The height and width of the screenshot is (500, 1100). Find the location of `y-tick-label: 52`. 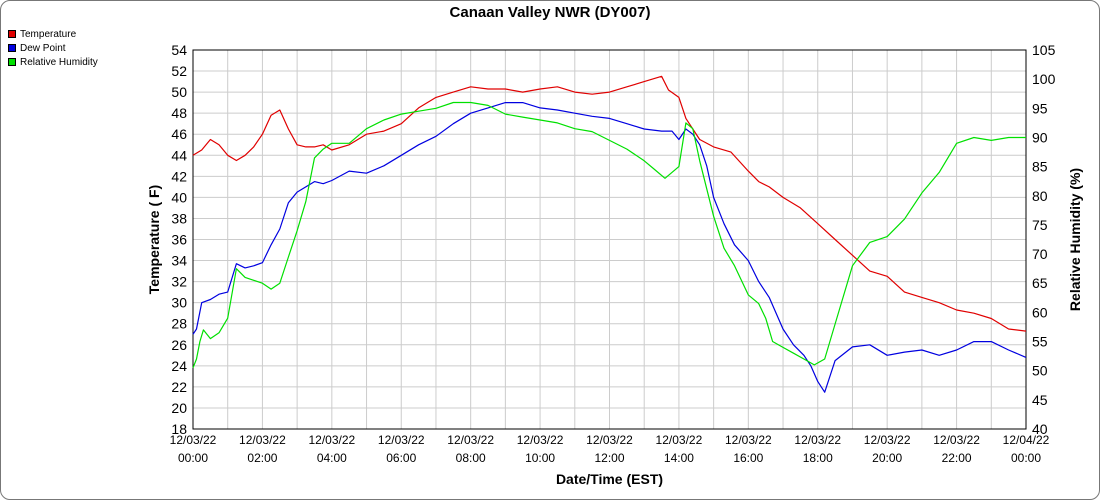

y-tick-label: 52 is located at coordinates (179, 71).